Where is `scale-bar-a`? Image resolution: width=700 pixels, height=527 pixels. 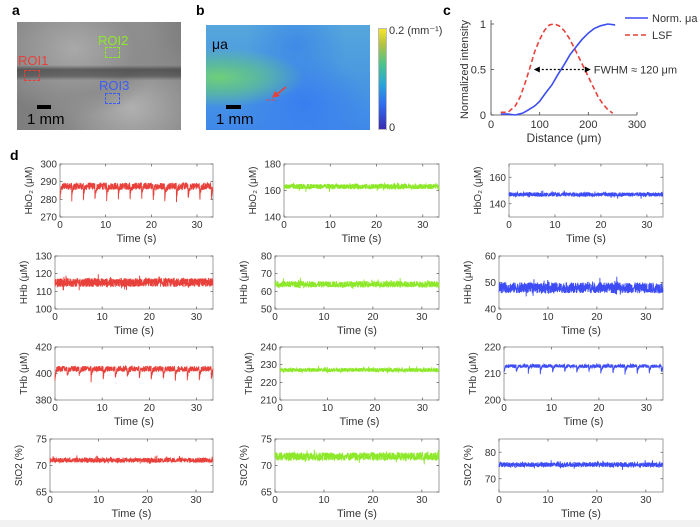
scale-bar-a is located at coordinates (44, 107).